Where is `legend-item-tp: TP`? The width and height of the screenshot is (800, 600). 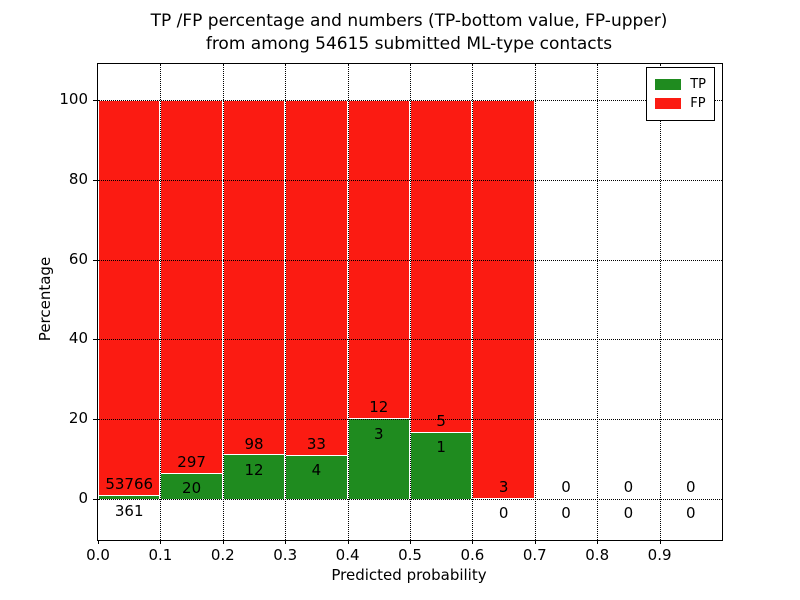
legend-item-tp: TP is located at coordinates (680, 84).